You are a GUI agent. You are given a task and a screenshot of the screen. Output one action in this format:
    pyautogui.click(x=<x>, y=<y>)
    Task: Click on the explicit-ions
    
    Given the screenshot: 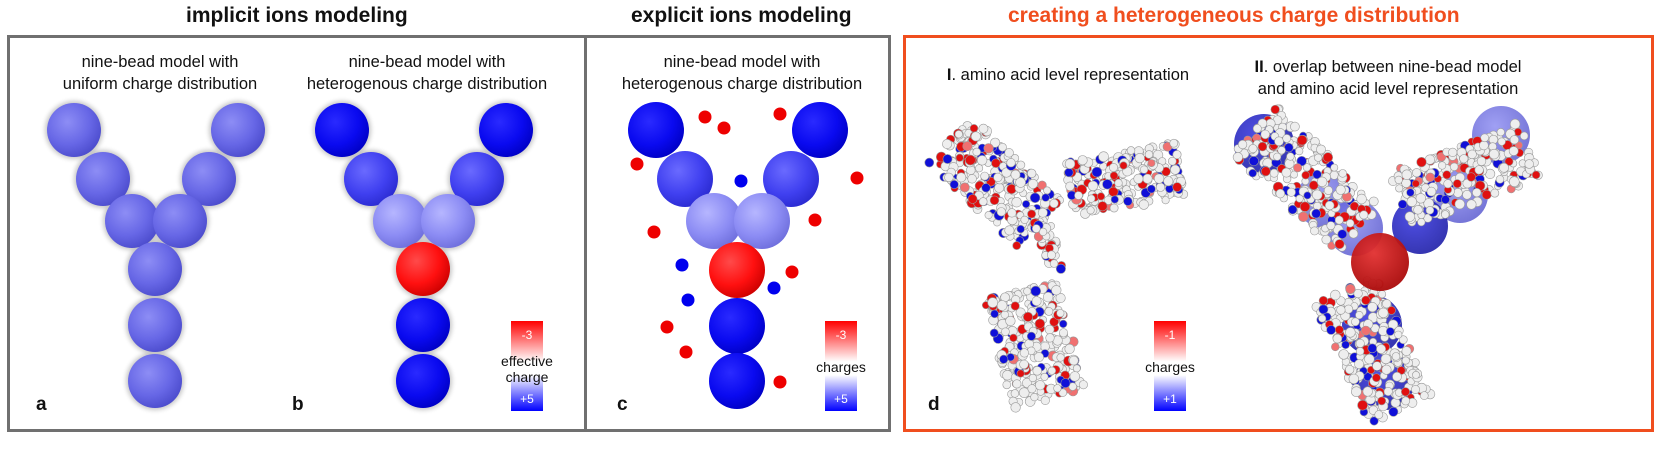 What is the action you would take?
    pyautogui.click(x=747, y=248)
    